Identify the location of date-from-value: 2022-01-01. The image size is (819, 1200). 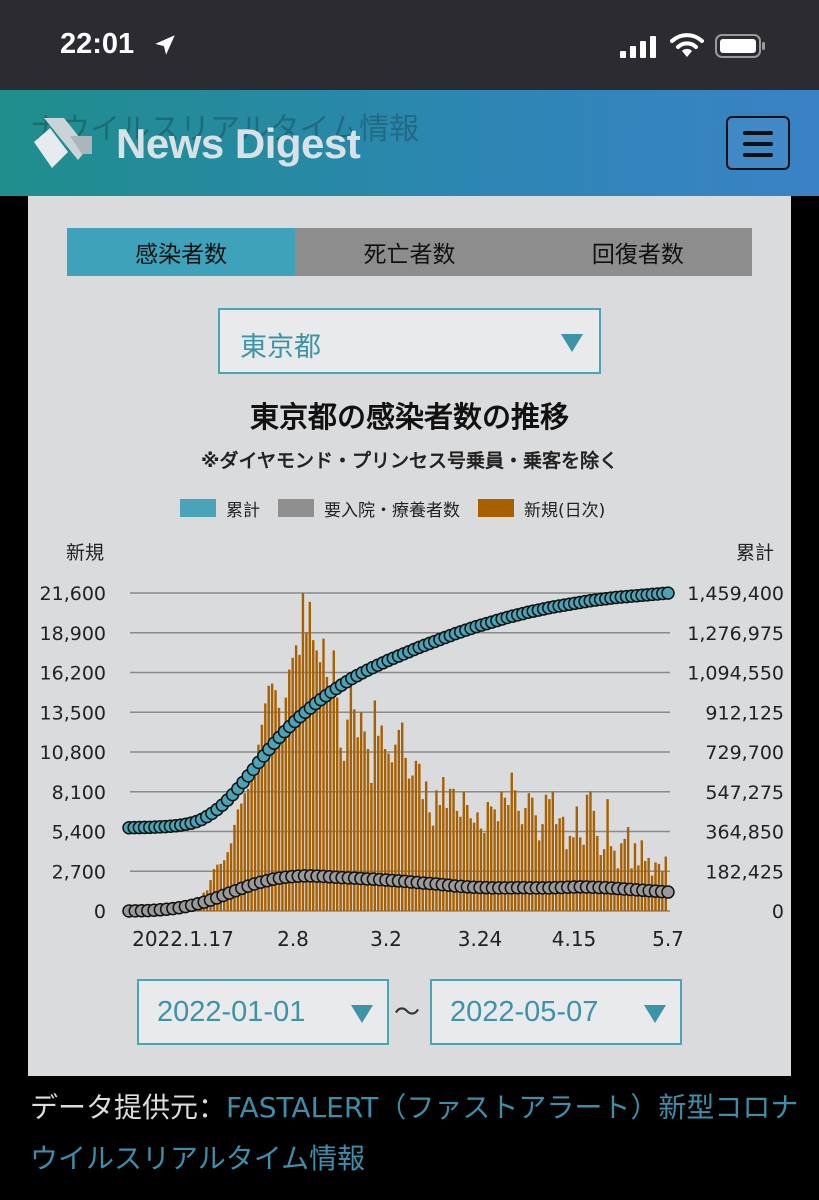
(231, 1012).